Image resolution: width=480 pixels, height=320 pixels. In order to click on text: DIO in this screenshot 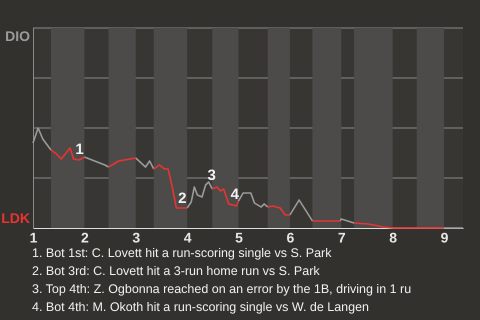, I will do `click(17, 36)`.